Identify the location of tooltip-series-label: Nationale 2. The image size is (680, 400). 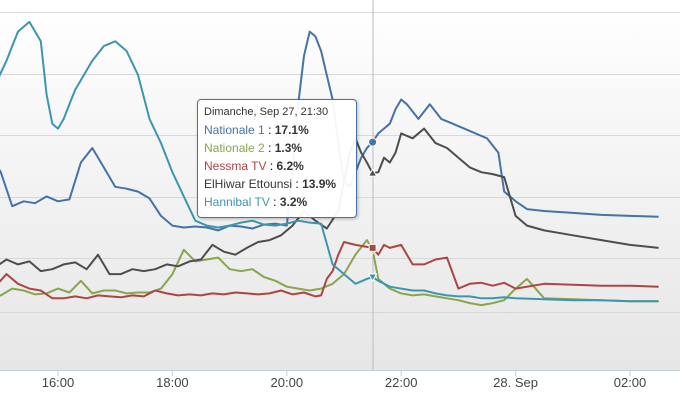
(234, 148).